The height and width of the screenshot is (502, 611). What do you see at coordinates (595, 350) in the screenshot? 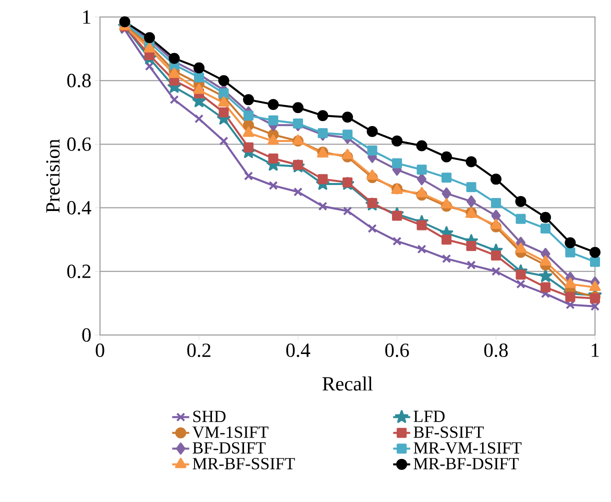
I see `x-tick-label: 1` at bounding box center [595, 350].